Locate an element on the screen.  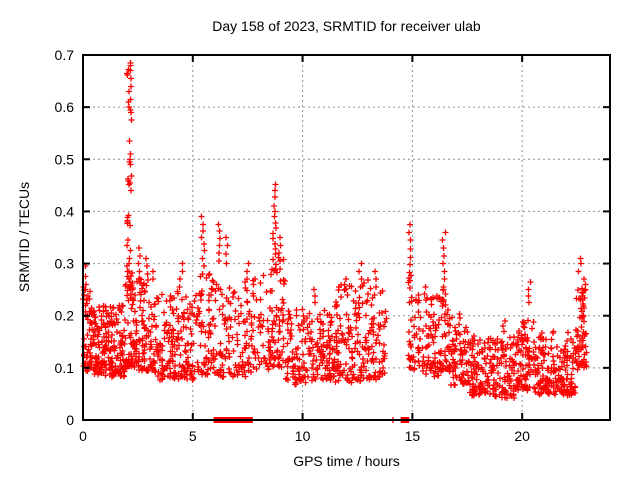
y-tick-label: 0.7 is located at coordinates (65, 55).